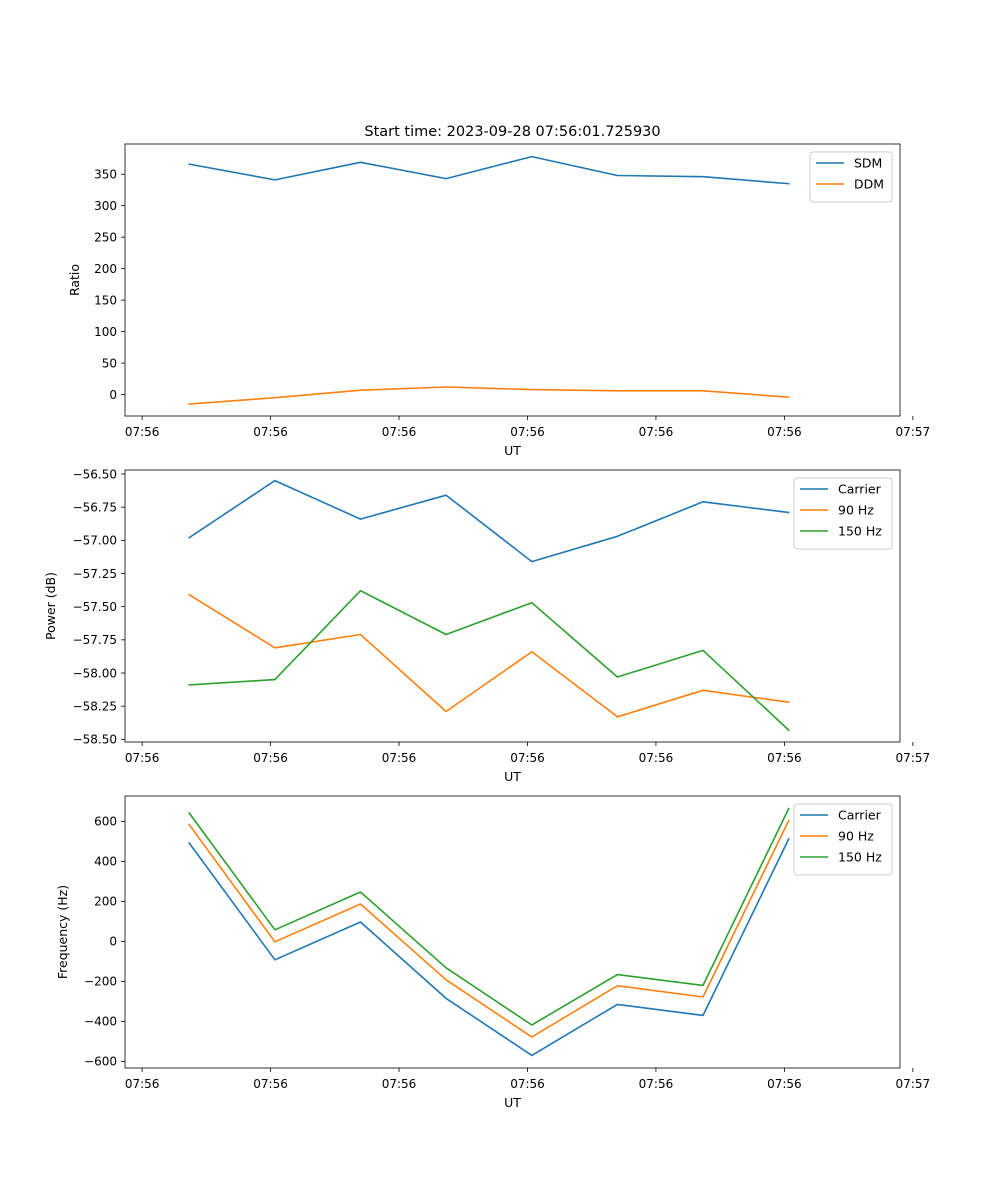 This screenshot has height=1200, width=1000. Describe the element at coordinates (100, 982) in the screenshot. I see `y-tick-label: −200` at that location.